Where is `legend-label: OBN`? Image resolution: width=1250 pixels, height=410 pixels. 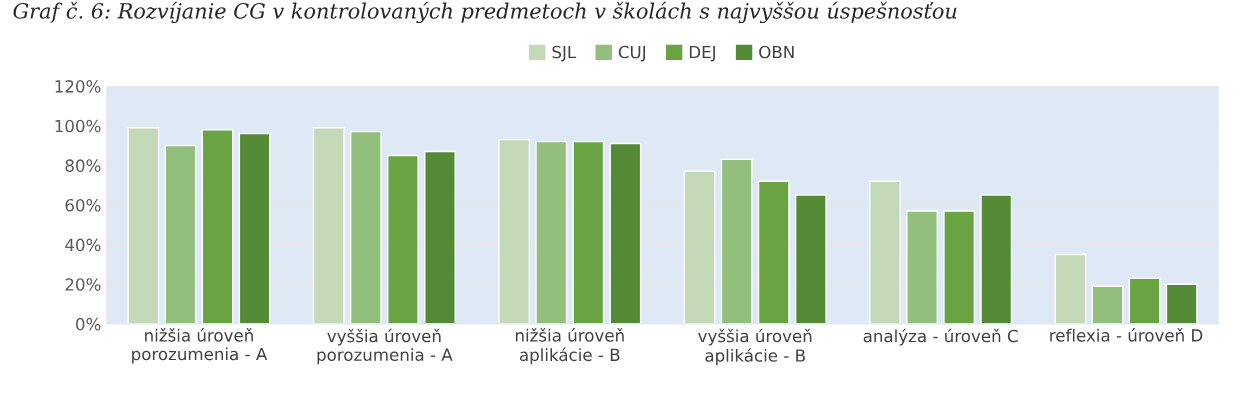
legend-label: OBN is located at coordinates (776, 52).